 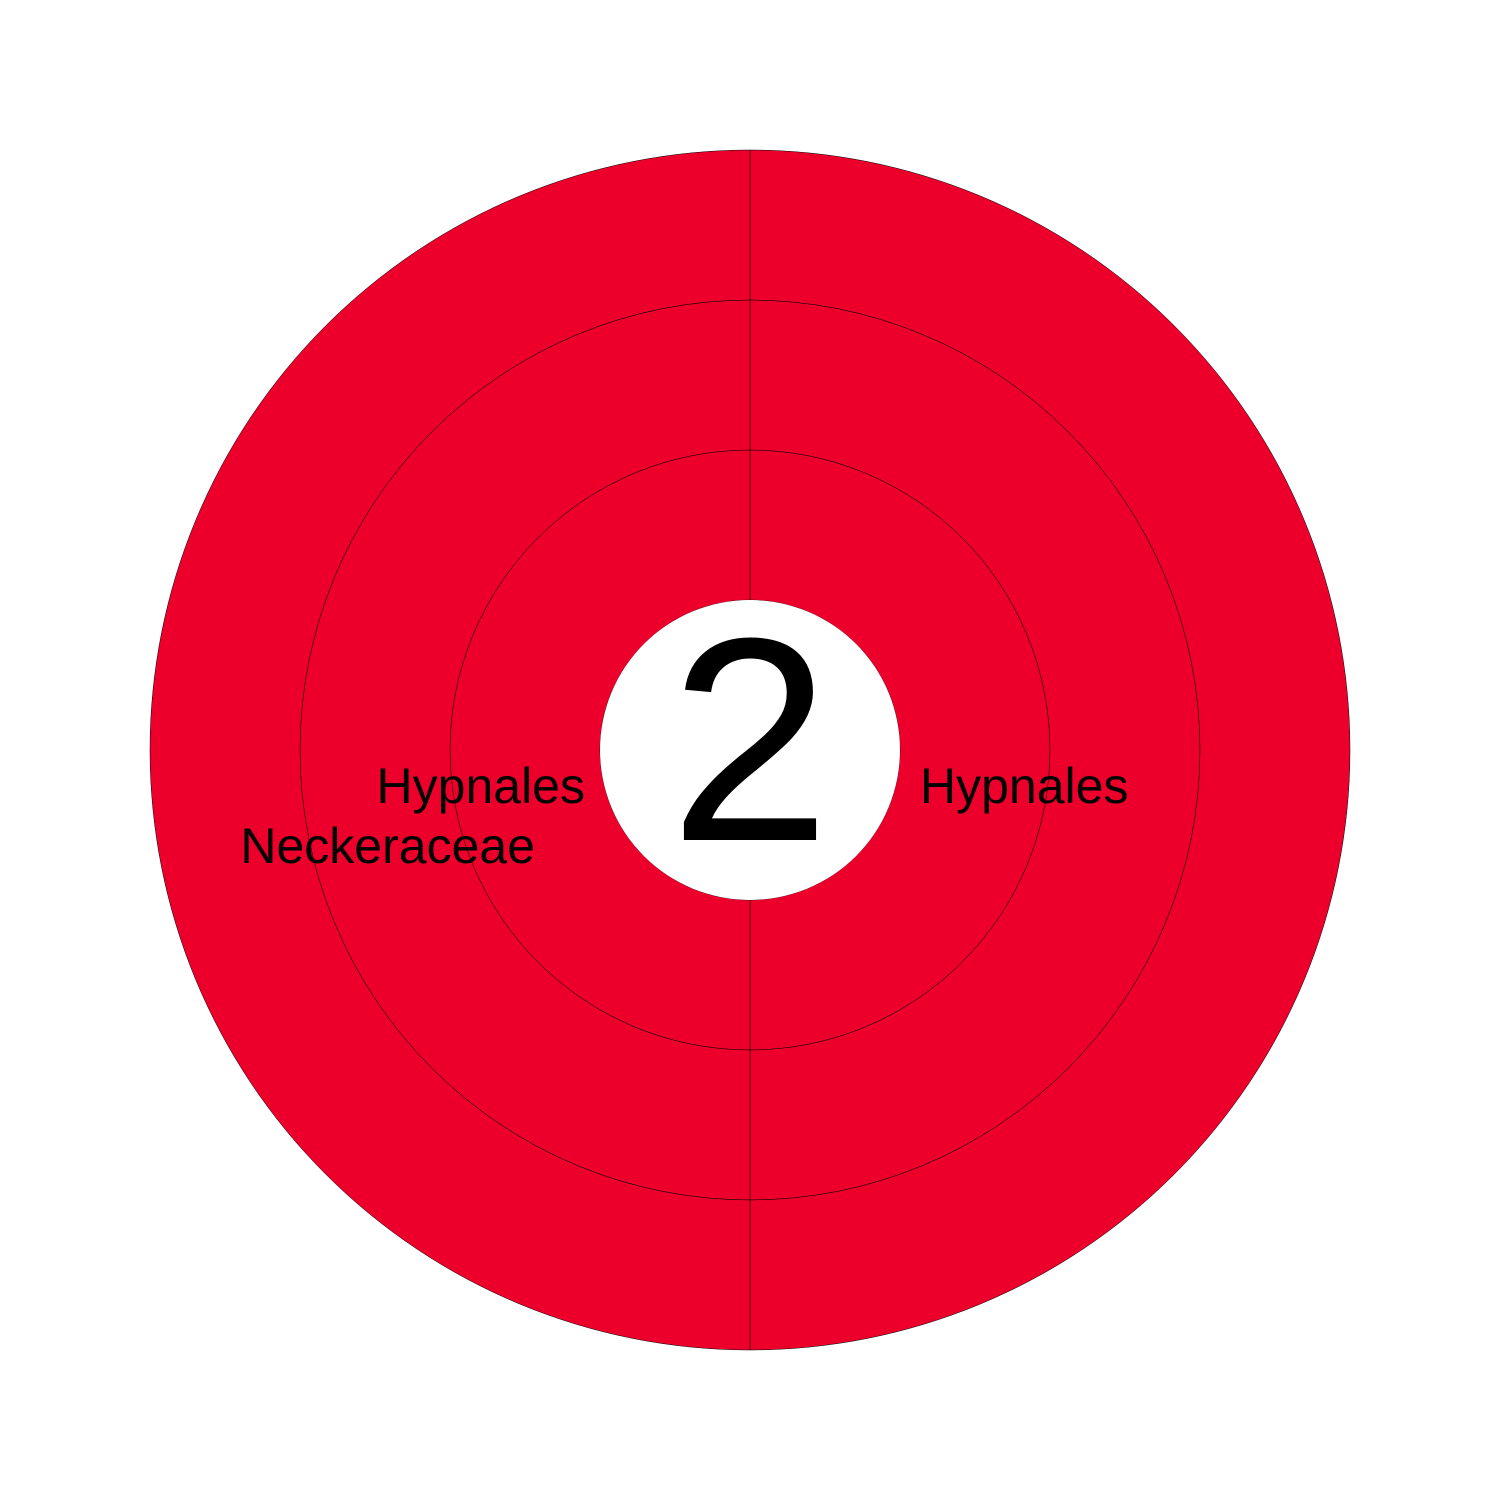 I want to click on center-hole, so click(x=750, y=750).